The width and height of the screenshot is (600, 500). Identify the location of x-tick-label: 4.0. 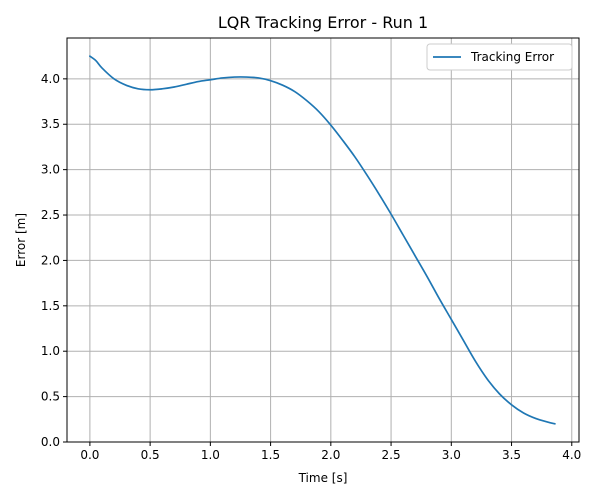
(571, 455).